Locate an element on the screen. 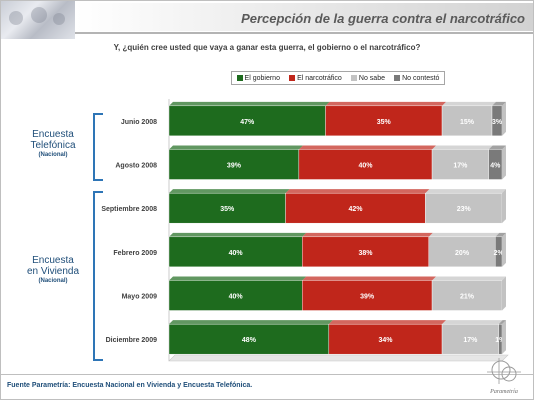 Image resolution: width=534 pixels, height=400 pixels. group-label-telefonica: Encuesta Telefónica (Nacional) is located at coordinates (53, 144).